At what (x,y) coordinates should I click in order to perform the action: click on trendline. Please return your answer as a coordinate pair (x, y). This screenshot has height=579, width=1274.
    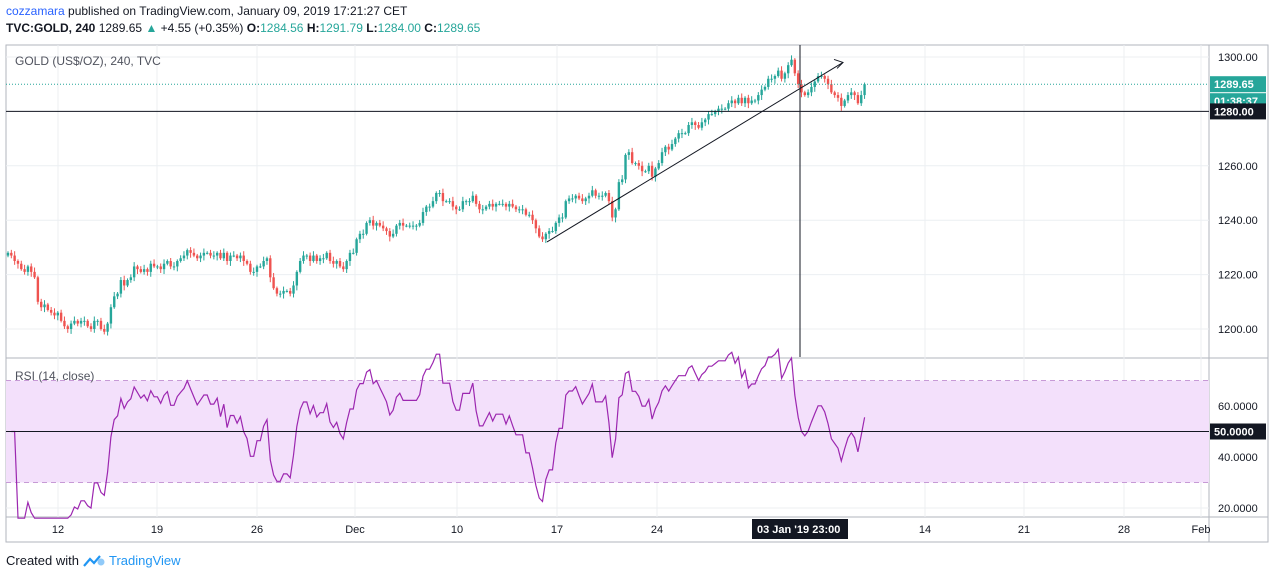
    Looking at the image, I should click on (695, 152).